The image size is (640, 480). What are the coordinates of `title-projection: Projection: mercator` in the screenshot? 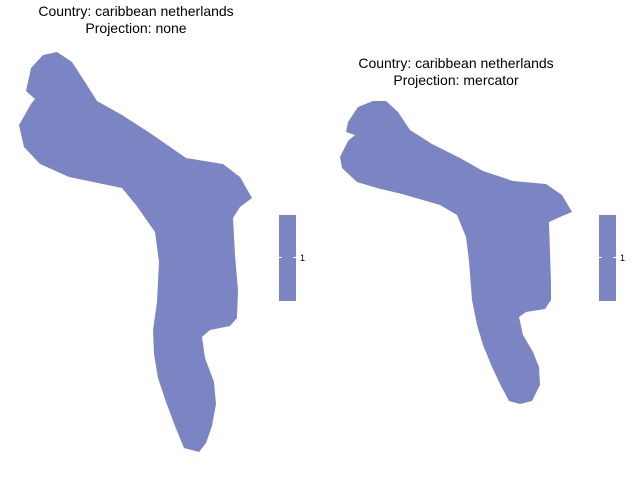 It's located at (456, 80).